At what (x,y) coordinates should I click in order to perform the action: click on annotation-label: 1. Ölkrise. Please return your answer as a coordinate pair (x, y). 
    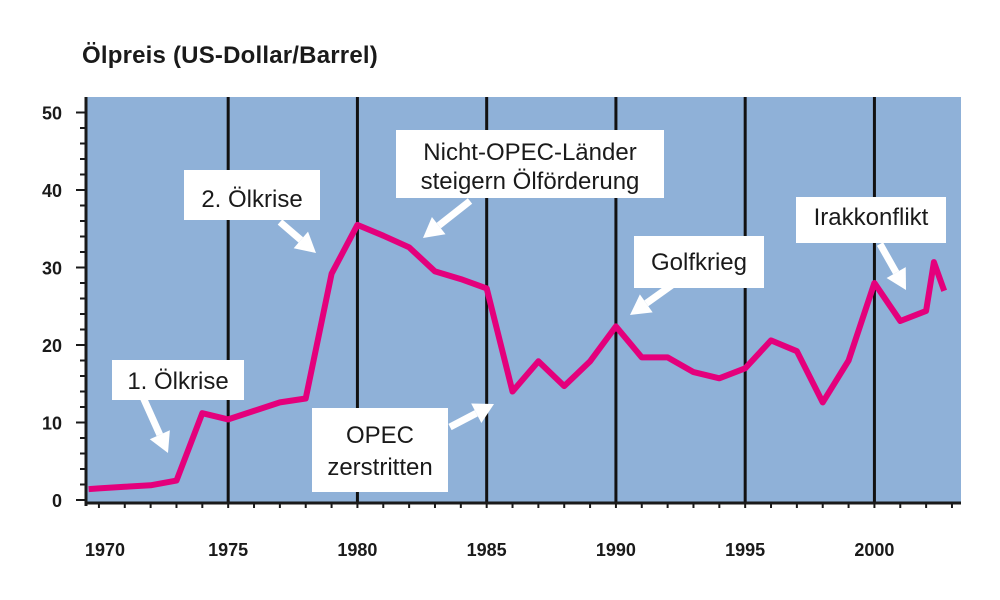
    Looking at the image, I should click on (177, 381).